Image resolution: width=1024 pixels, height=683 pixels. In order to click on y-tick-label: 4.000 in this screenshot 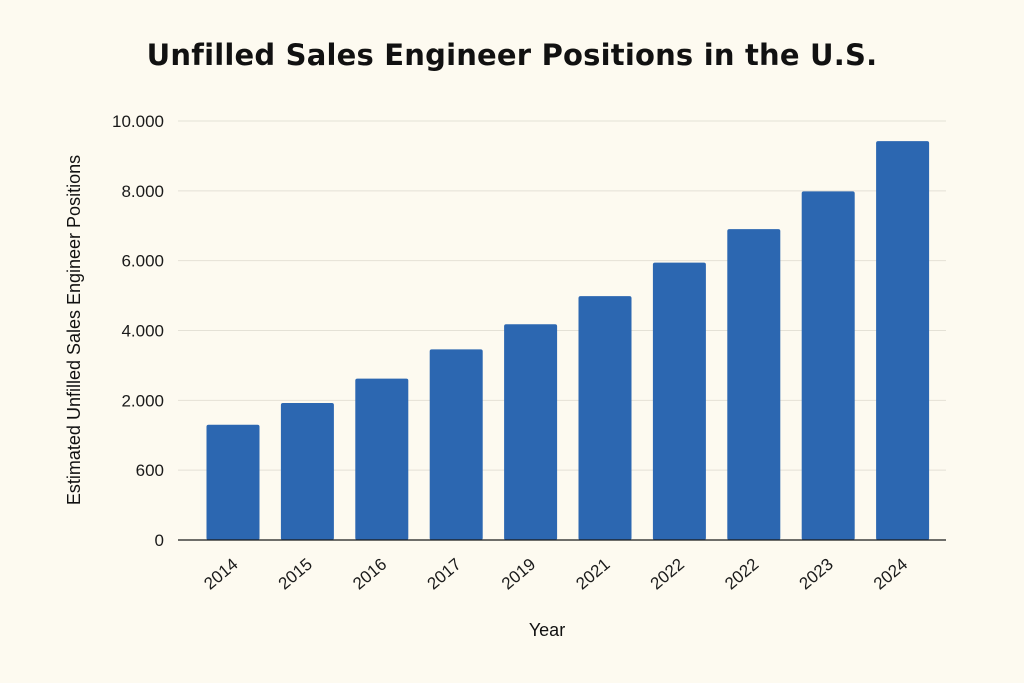, I will do `click(142, 331)`.